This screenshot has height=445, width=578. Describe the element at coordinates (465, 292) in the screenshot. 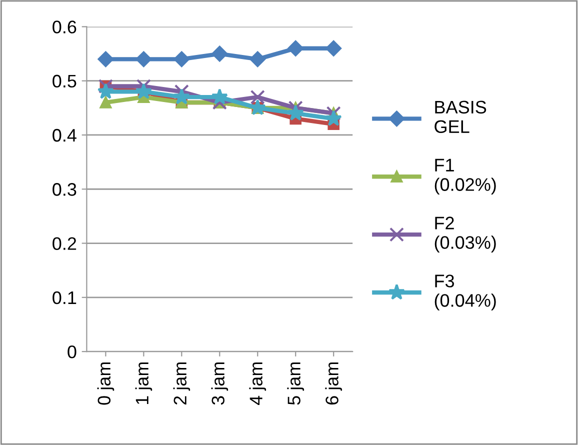

I see `legend-label: F3 (0.04%)` at that location.